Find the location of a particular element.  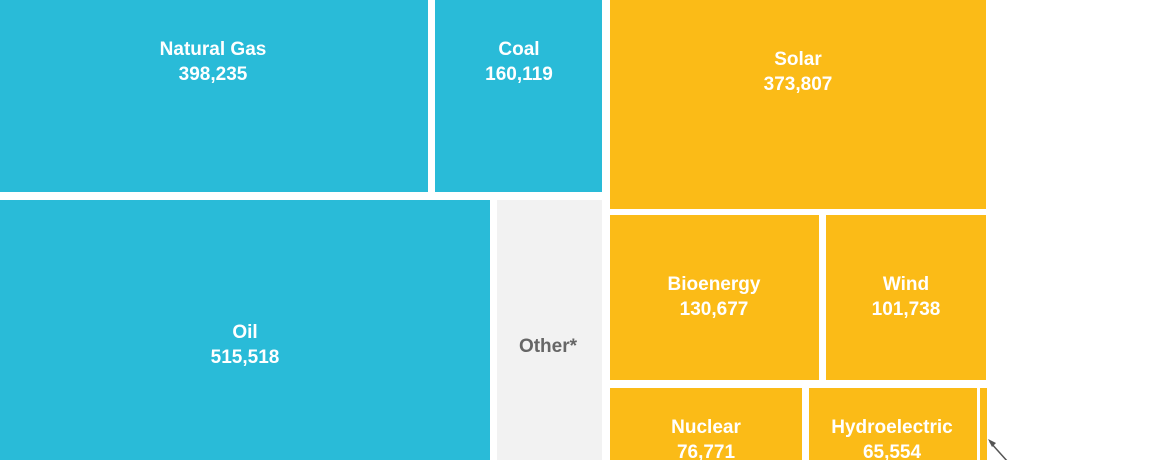

cell-label: Wind is located at coordinates (906, 284).